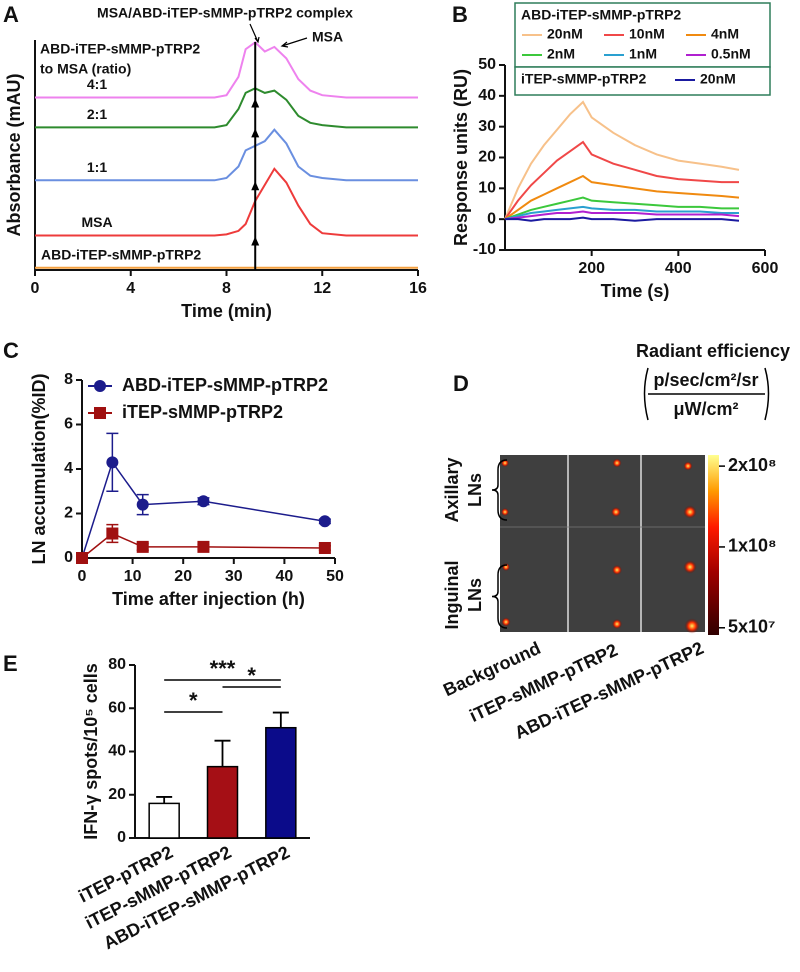  I want to click on bracket, so click(706, 394).